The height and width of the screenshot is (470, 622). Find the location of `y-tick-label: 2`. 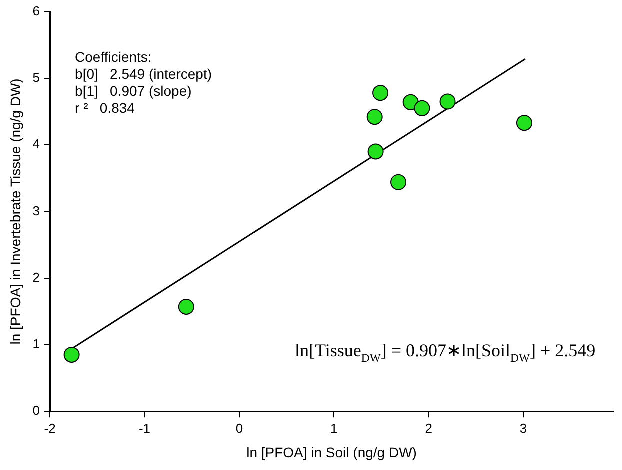

y-tick-label: 2 is located at coordinates (36, 277).